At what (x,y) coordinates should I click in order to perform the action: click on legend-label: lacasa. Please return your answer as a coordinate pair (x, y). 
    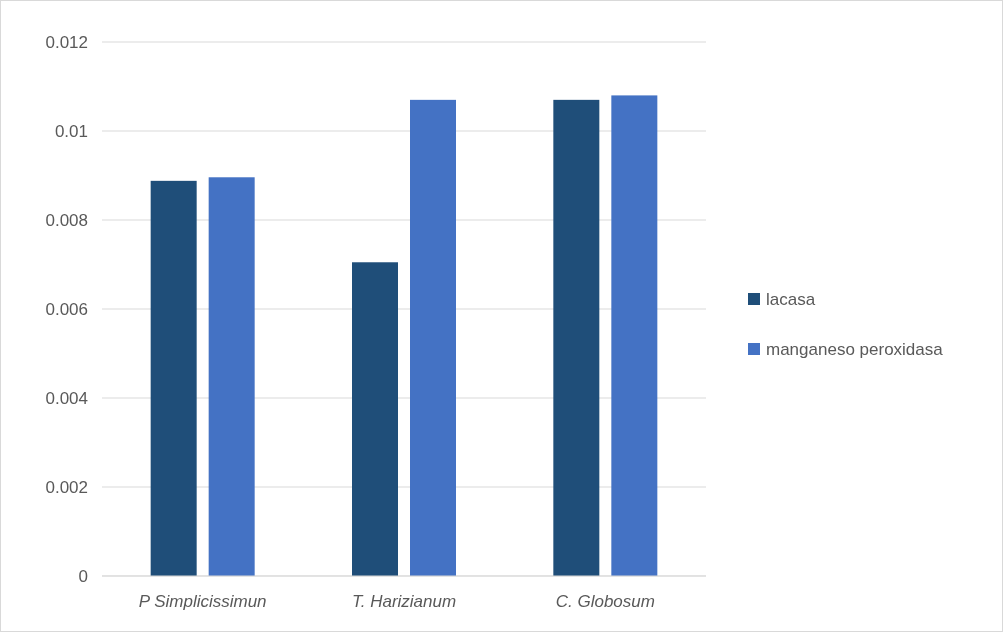
    Looking at the image, I should click on (791, 299).